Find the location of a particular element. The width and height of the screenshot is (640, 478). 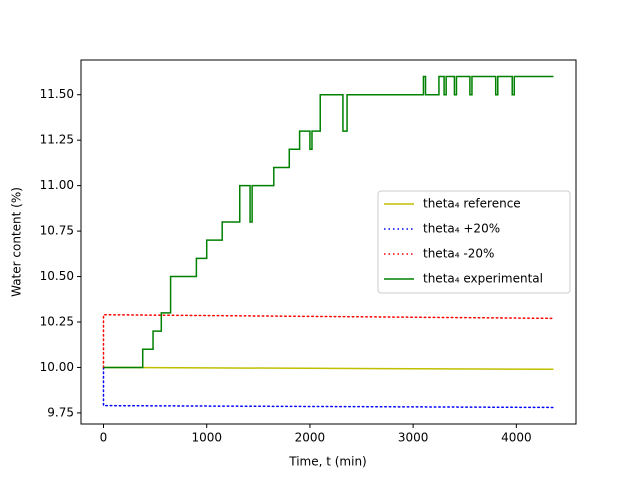

y-axis-label: Water content (%) is located at coordinates (17, 242).